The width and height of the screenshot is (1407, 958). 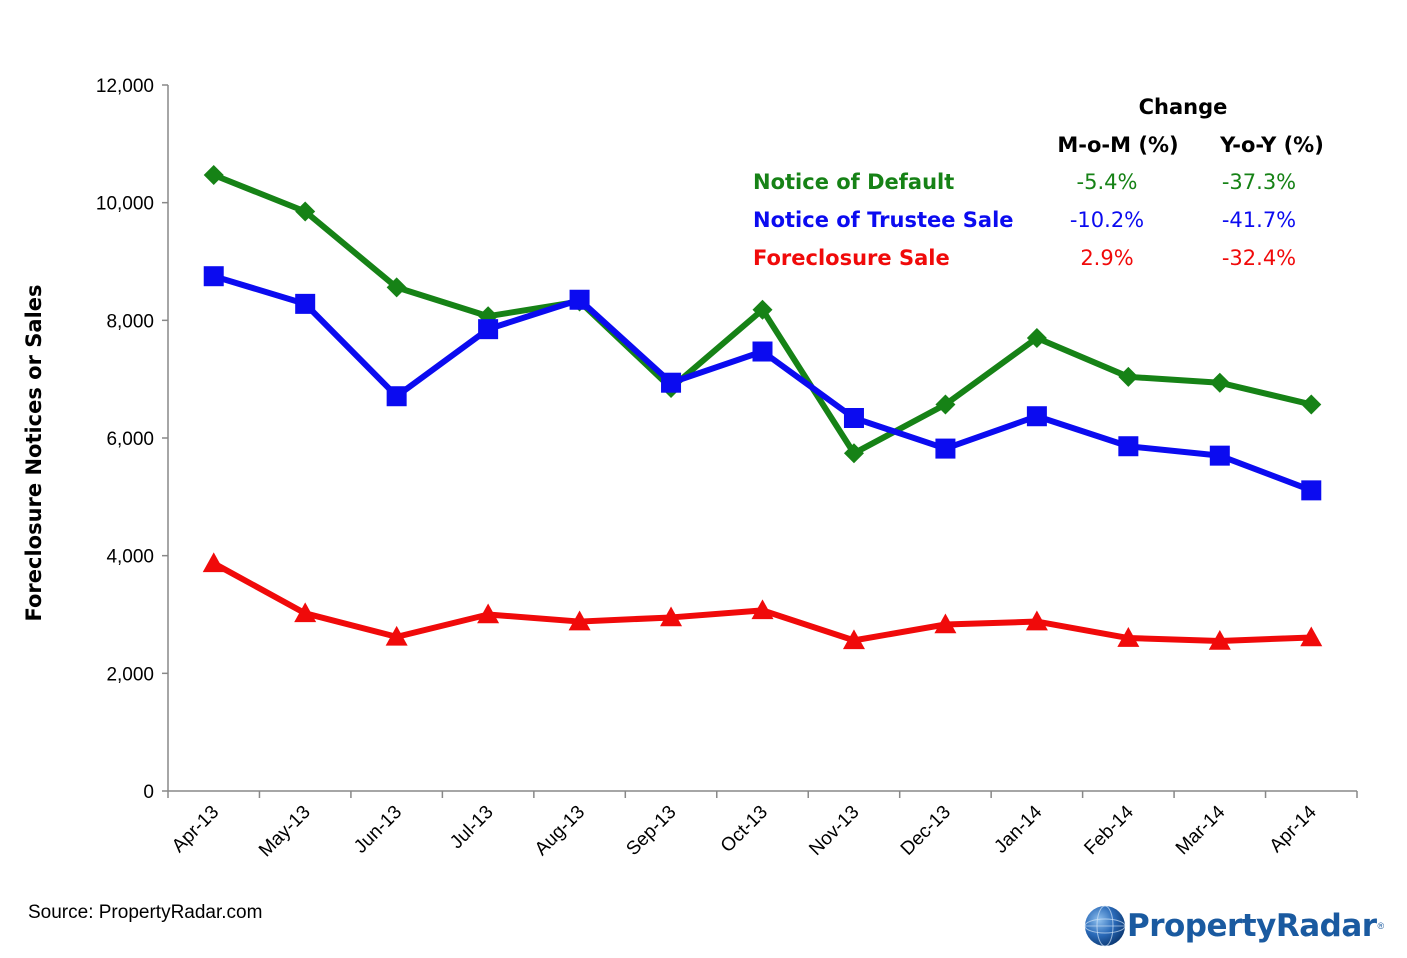 I want to click on y-tick-label: 10,000, so click(x=125, y=204).